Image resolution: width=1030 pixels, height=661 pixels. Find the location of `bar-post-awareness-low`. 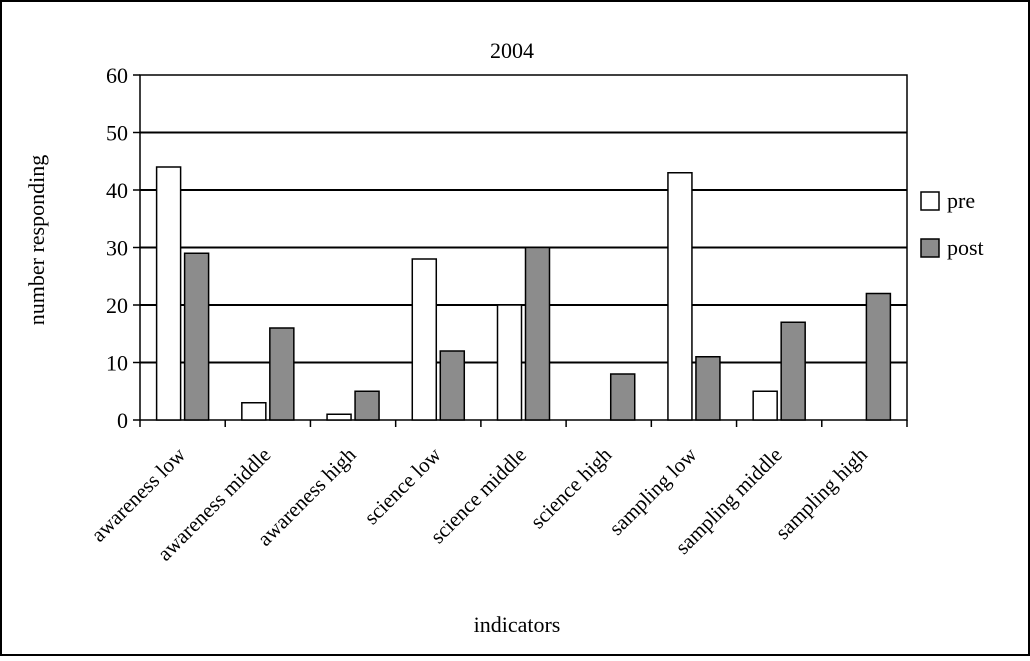

bar-post-awareness-low is located at coordinates (196, 336).